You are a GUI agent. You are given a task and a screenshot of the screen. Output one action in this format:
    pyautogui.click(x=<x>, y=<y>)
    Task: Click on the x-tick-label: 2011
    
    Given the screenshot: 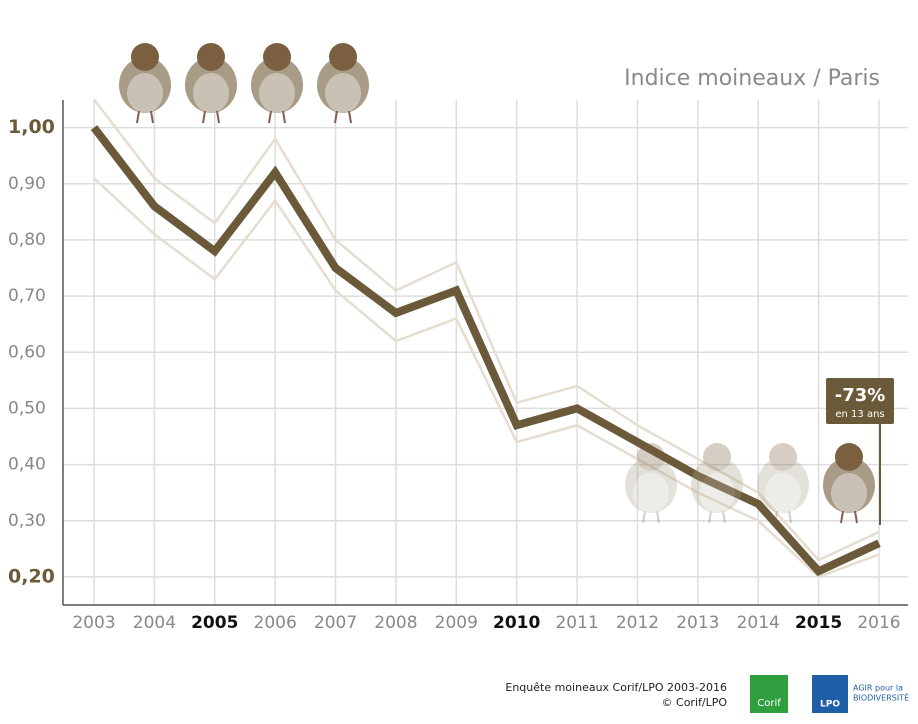 What is the action you would take?
    pyautogui.click(x=576, y=623)
    